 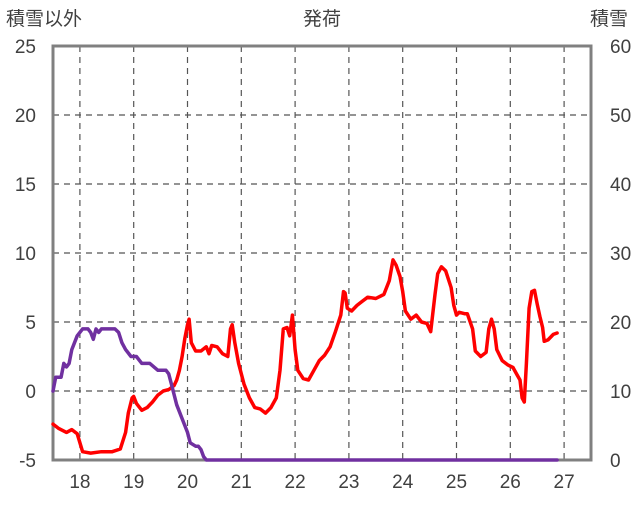 I want to click on x-tick-label: 20, so click(x=187, y=482).